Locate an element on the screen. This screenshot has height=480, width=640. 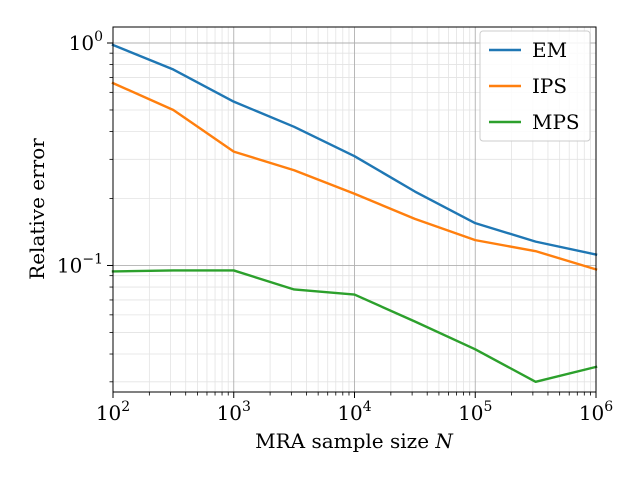
legend-box is located at coordinates (535, 86).